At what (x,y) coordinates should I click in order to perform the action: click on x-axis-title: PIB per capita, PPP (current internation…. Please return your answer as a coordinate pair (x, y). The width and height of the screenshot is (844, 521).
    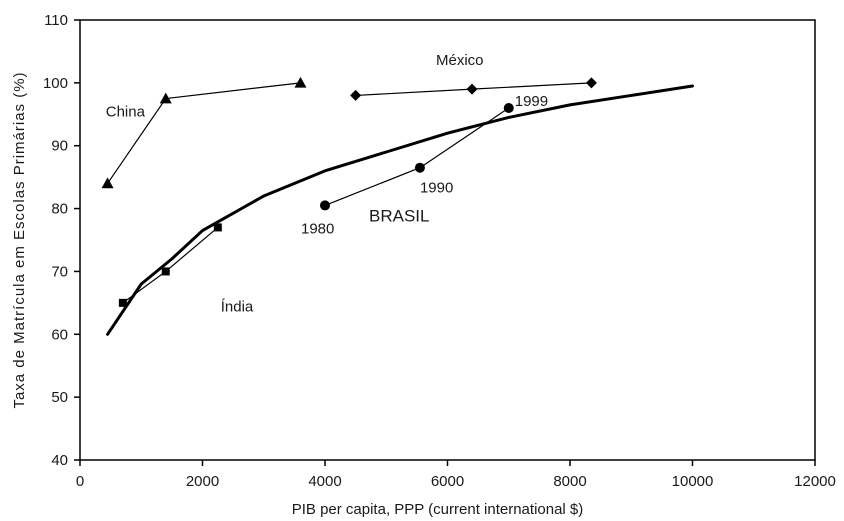
    Looking at the image, I should click on (438, 509).